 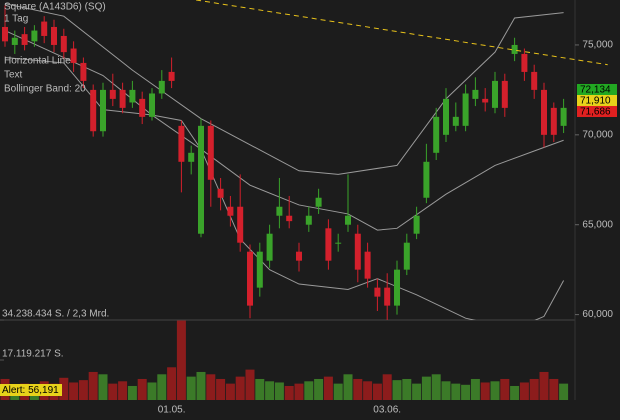 I want to click on text-label: Text, so click(x=13, y=75).